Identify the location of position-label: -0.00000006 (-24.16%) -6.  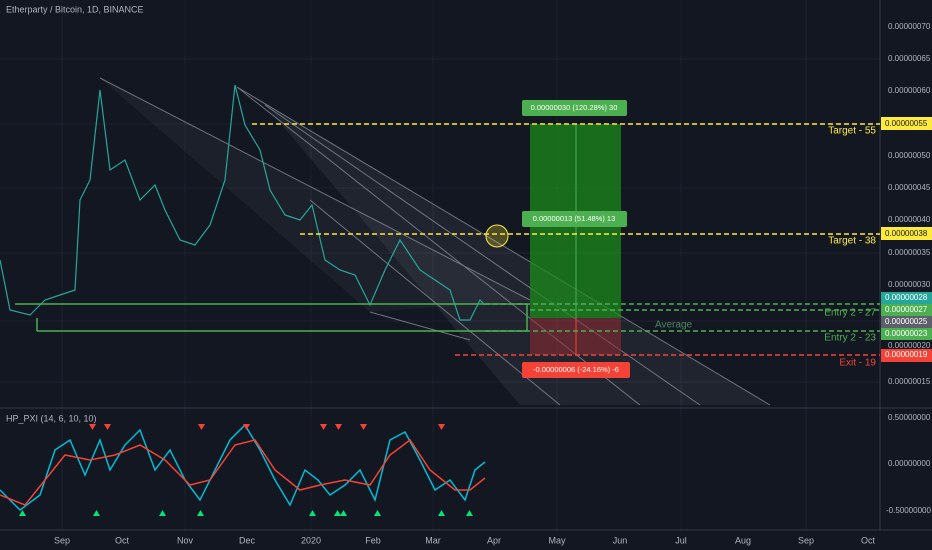
(576, 369).